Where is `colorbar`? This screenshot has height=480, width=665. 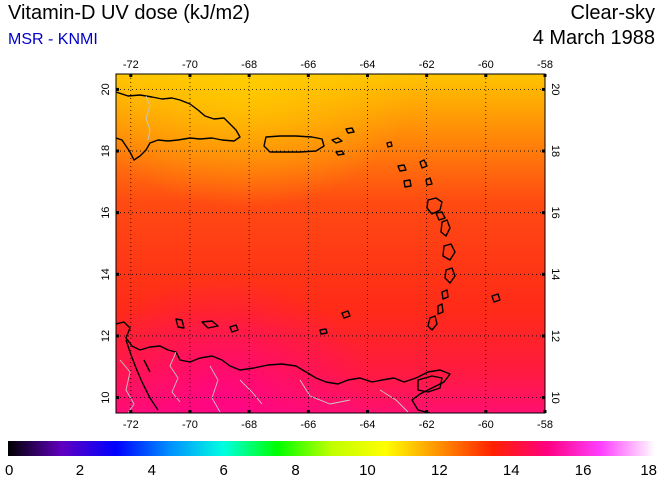 colorbar is located at coordinates (331, 448).